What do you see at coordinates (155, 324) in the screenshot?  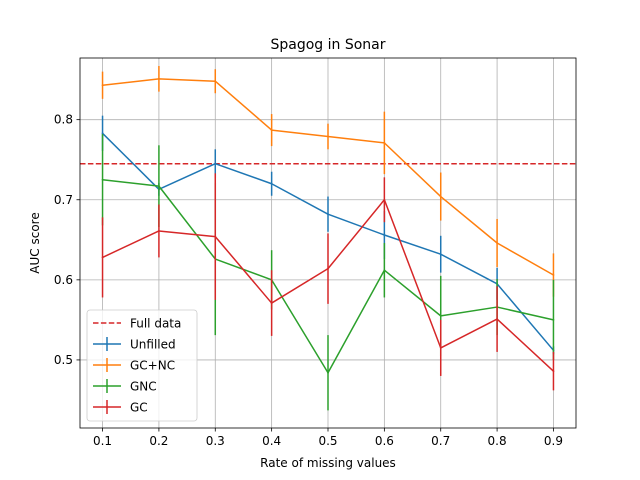 I see `legend-label-full-data: Full data` at bounding box center [155, 324].